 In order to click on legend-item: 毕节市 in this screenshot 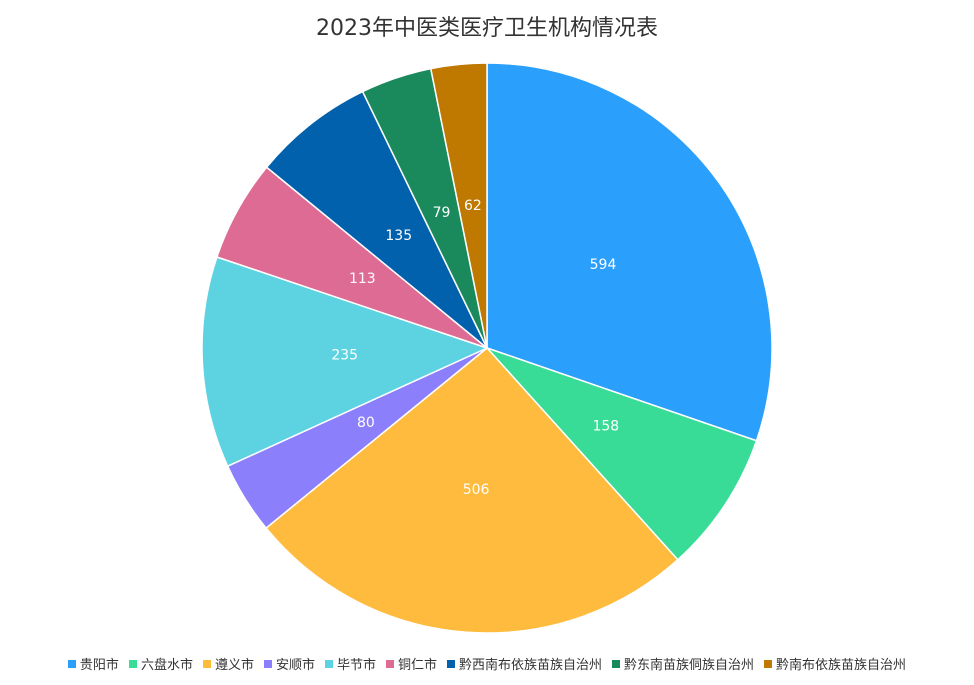, I will do `click(350, 663)`.